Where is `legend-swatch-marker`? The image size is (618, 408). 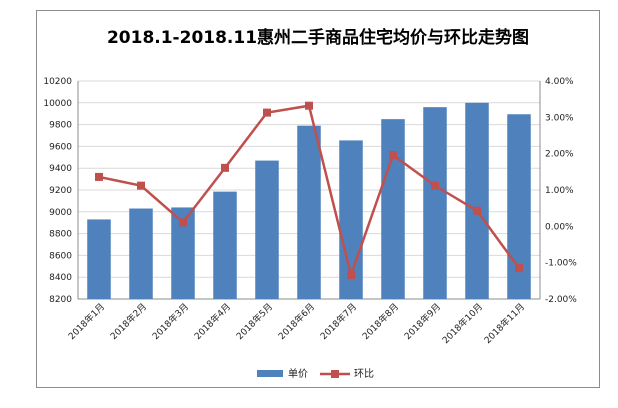
legend-swatch-marker is located at coordinates (335, 374).